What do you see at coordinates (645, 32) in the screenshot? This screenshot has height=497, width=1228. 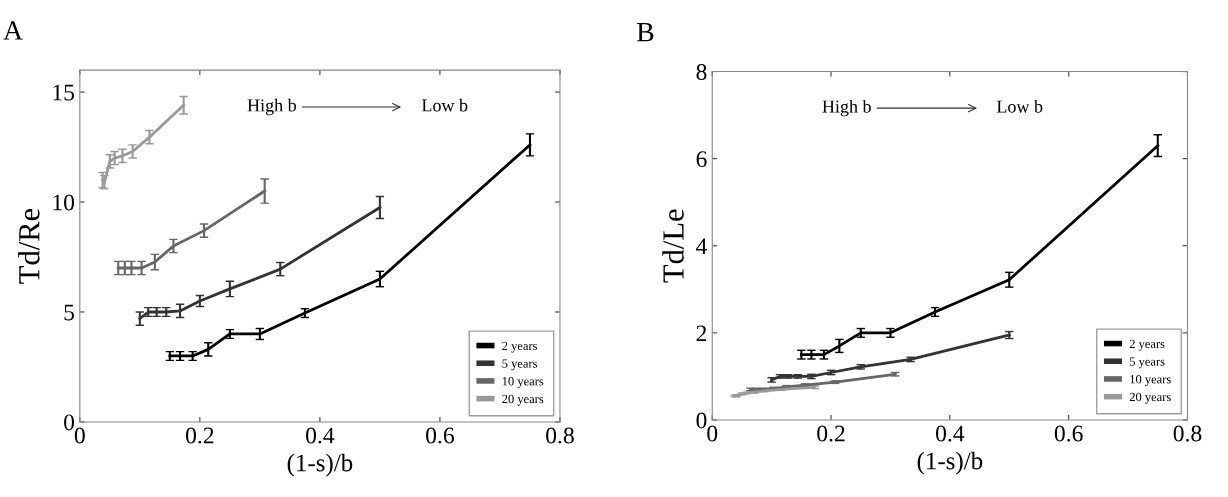 I see `chart-title: B` at bounding box center [645, 32].